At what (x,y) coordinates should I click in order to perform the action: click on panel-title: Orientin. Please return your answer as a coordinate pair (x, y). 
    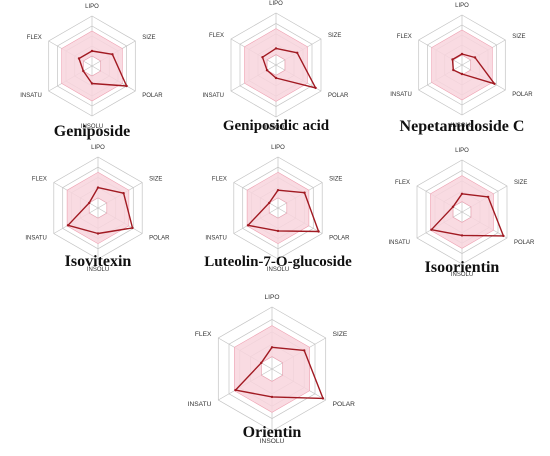
    Looking at the image, I should click on (272, 432).